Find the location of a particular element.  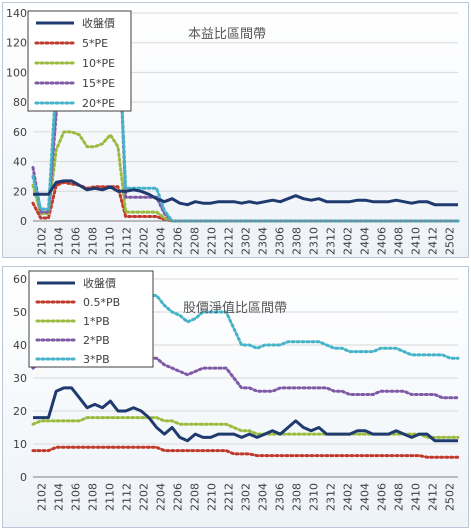

legend-label: 1*PB is located at coordinates (96, 321).